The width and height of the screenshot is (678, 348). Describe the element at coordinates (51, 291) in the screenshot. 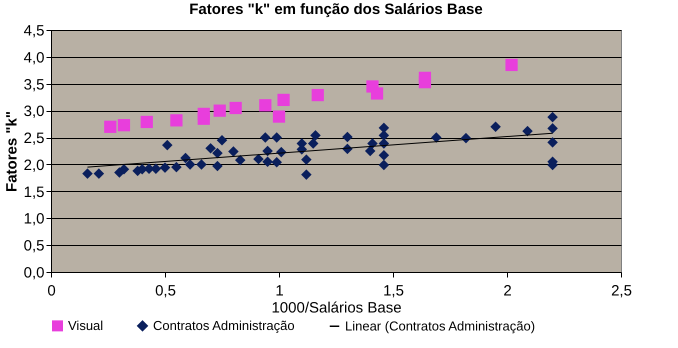

I see `x-tick-label: 0` at that location.